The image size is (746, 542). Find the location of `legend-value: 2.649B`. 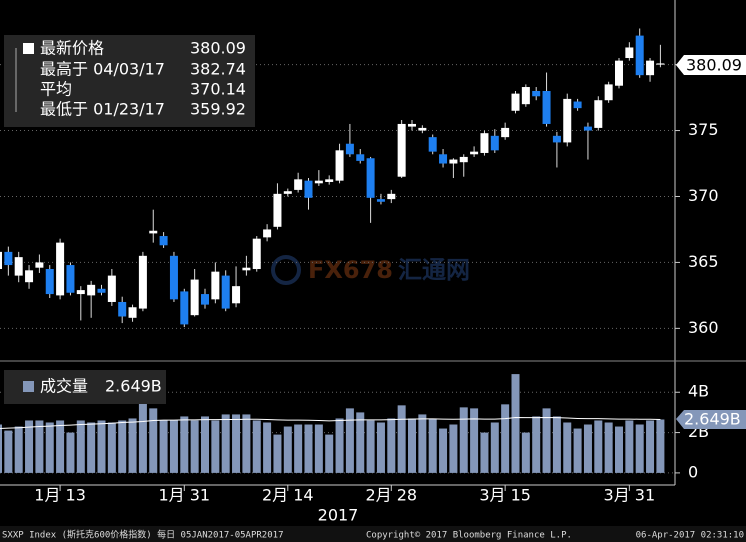

legend-value: 2.649B is located at coordinates (133, 386).